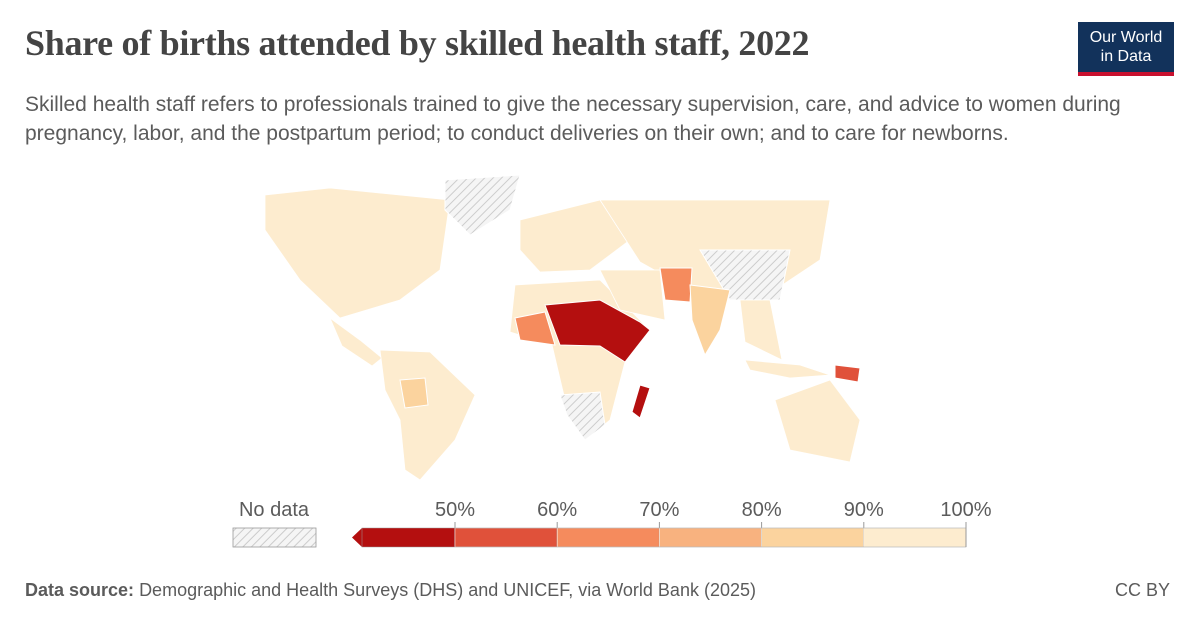 This screenshot has width=1200, height=627. What do you see at coordinates (274, 510) in the screenshot?
I see `no-data-label: No data` at bounding box center [274, 510].